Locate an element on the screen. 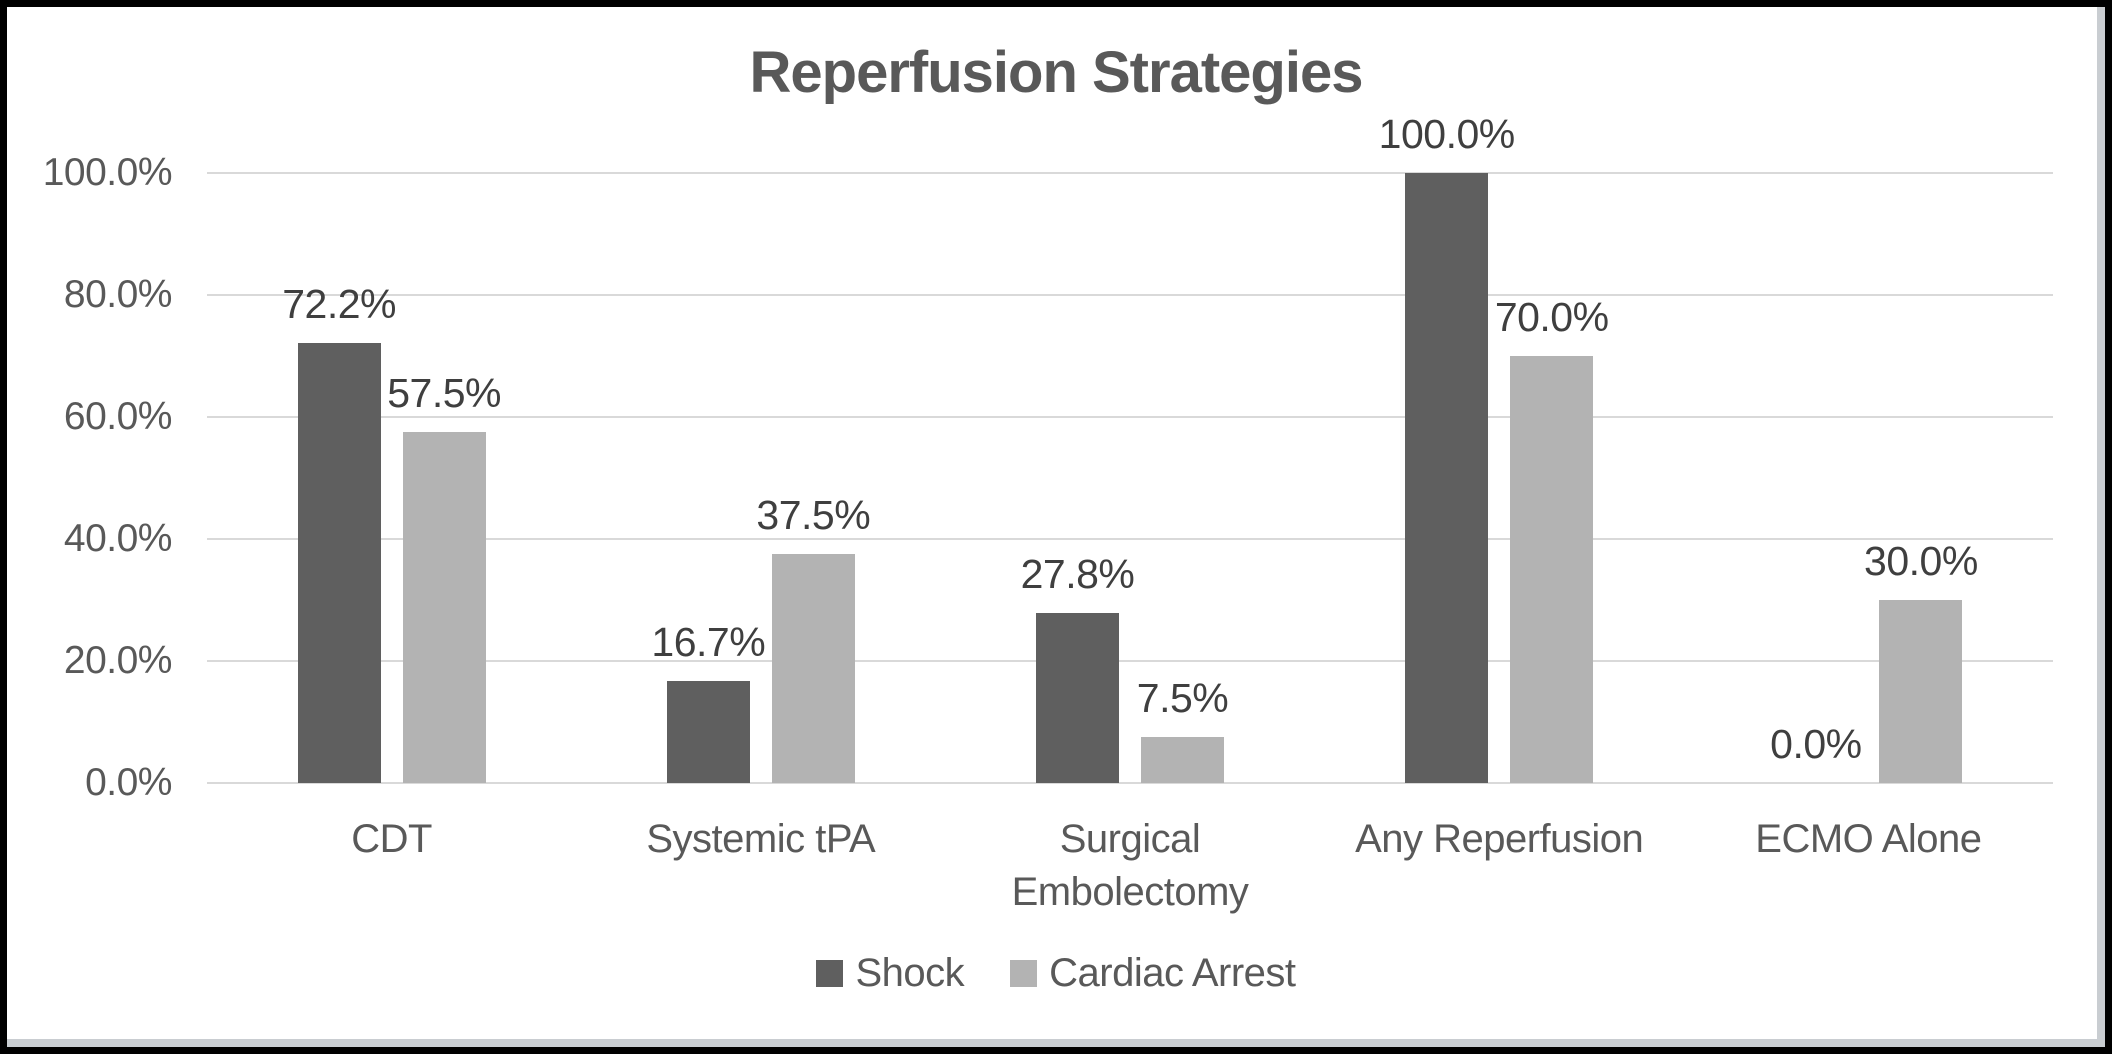  legend-swatch-shock is located at coordinates (830, 973).